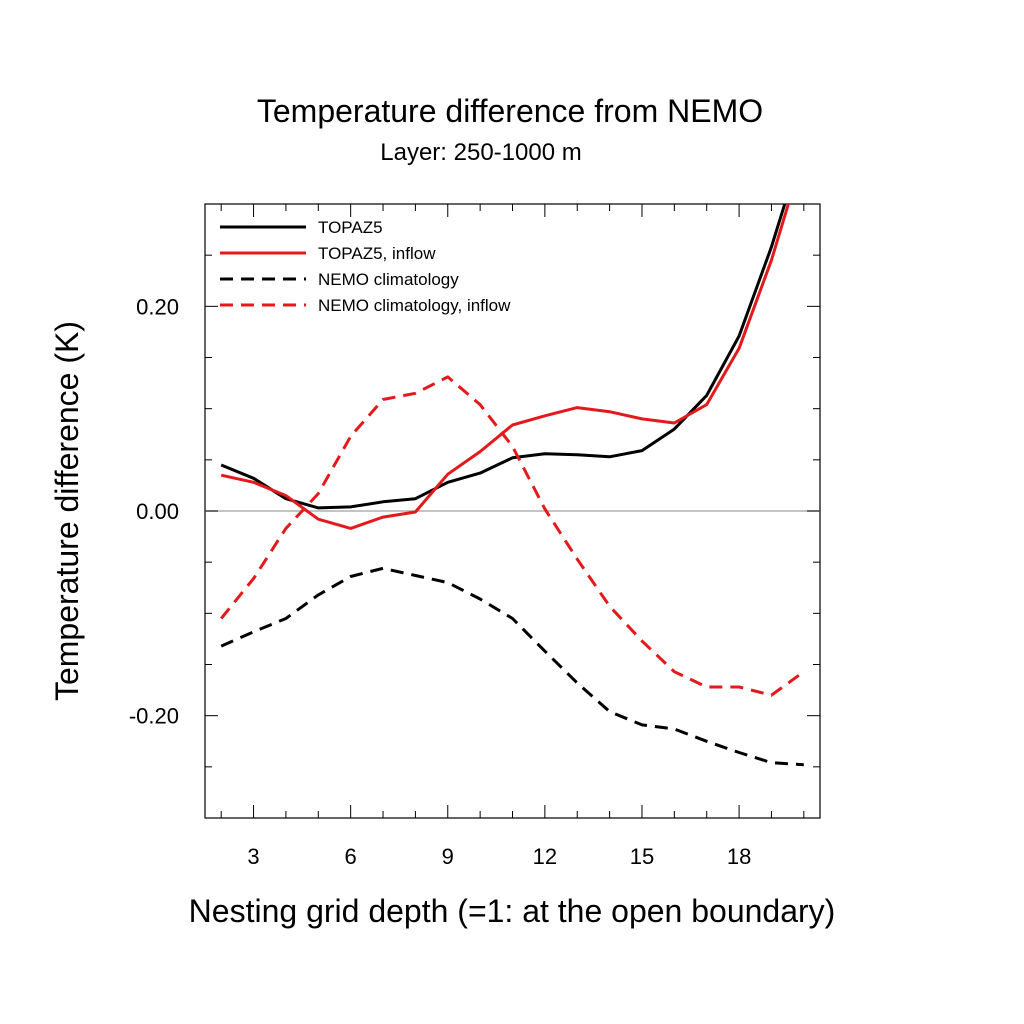 Image resolution: width=1024 pixels, height=1024 pixels. I want to click on x-tick-label: 9, so click(448, 856).